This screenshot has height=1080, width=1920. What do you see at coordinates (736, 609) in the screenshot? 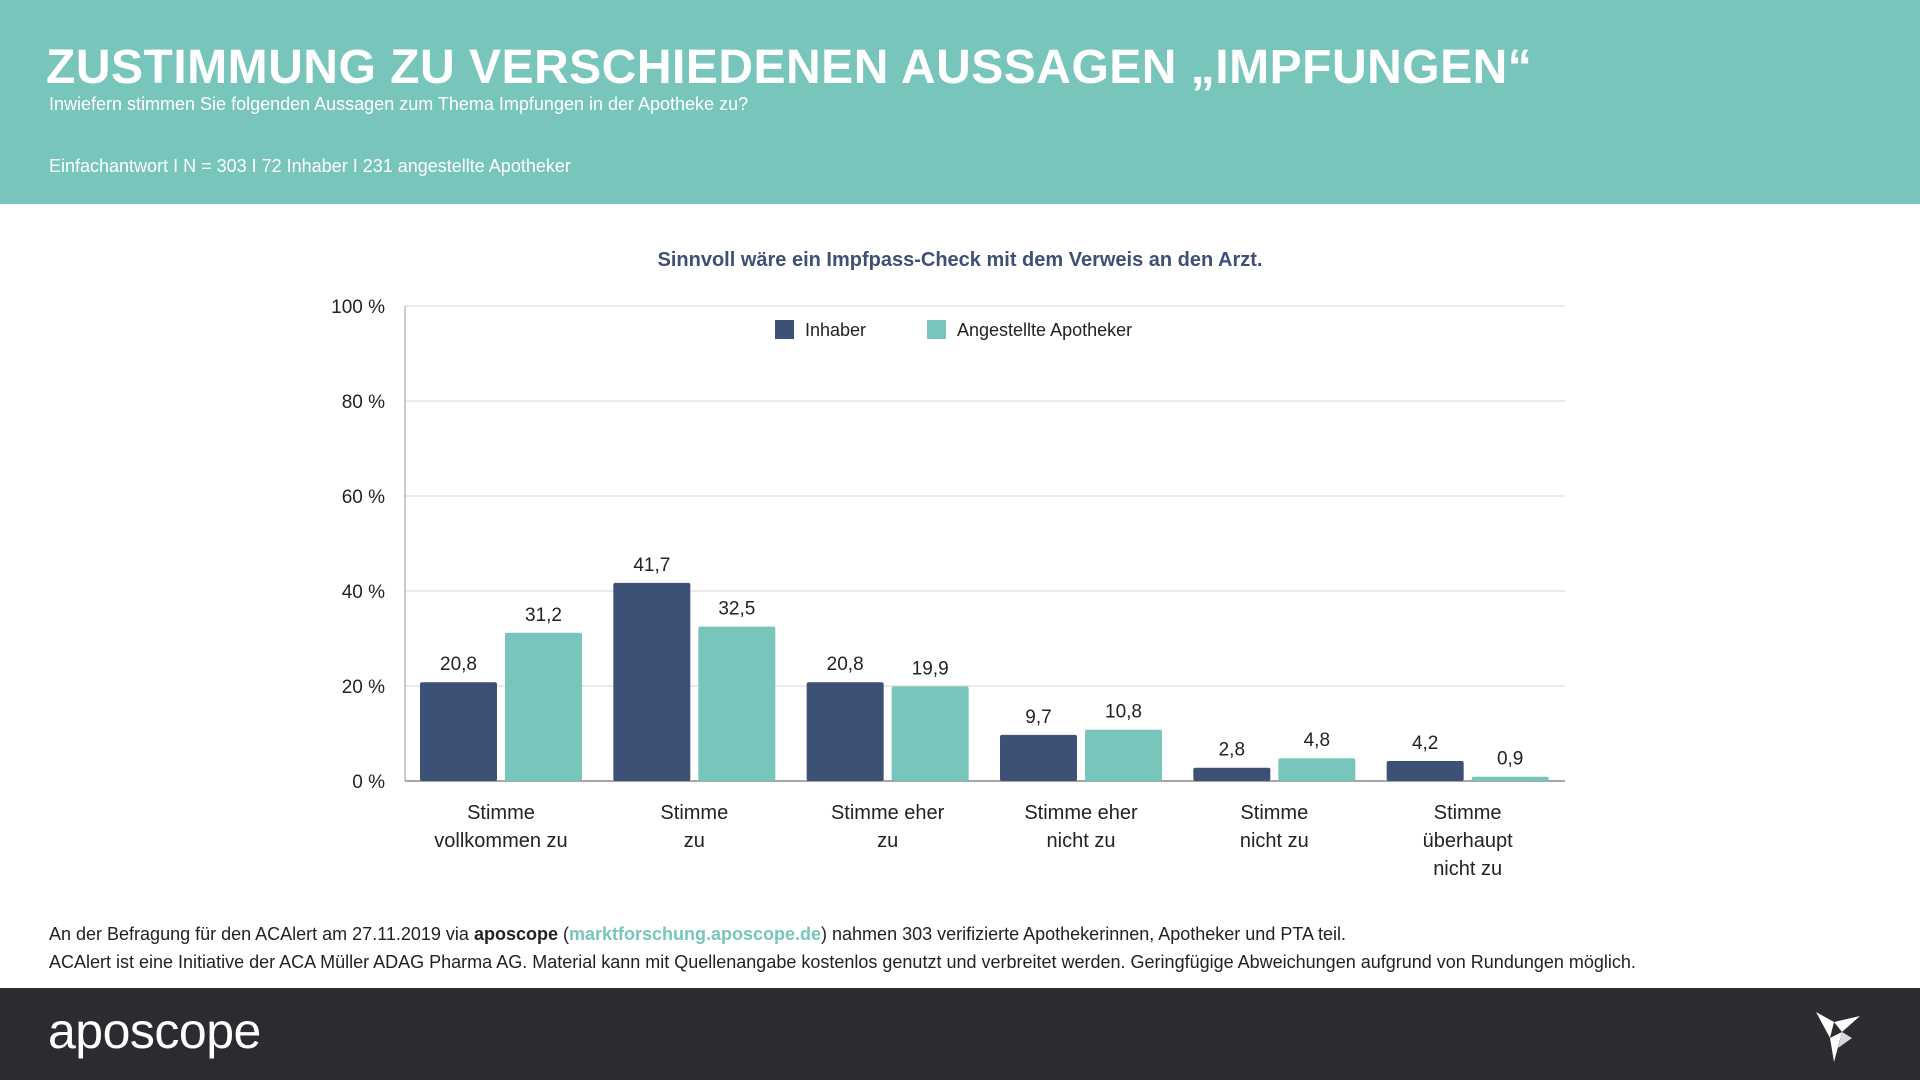
I see `data-label: 32,5` at bounding box center [736, 609].